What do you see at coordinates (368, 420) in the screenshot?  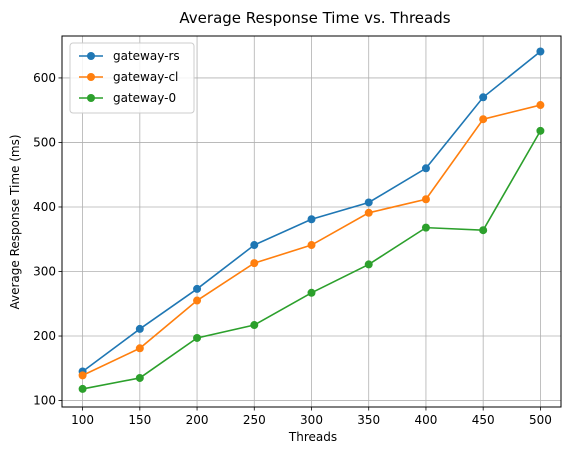 I see `x-tick-label: 350` at bounding box center [368, 420].